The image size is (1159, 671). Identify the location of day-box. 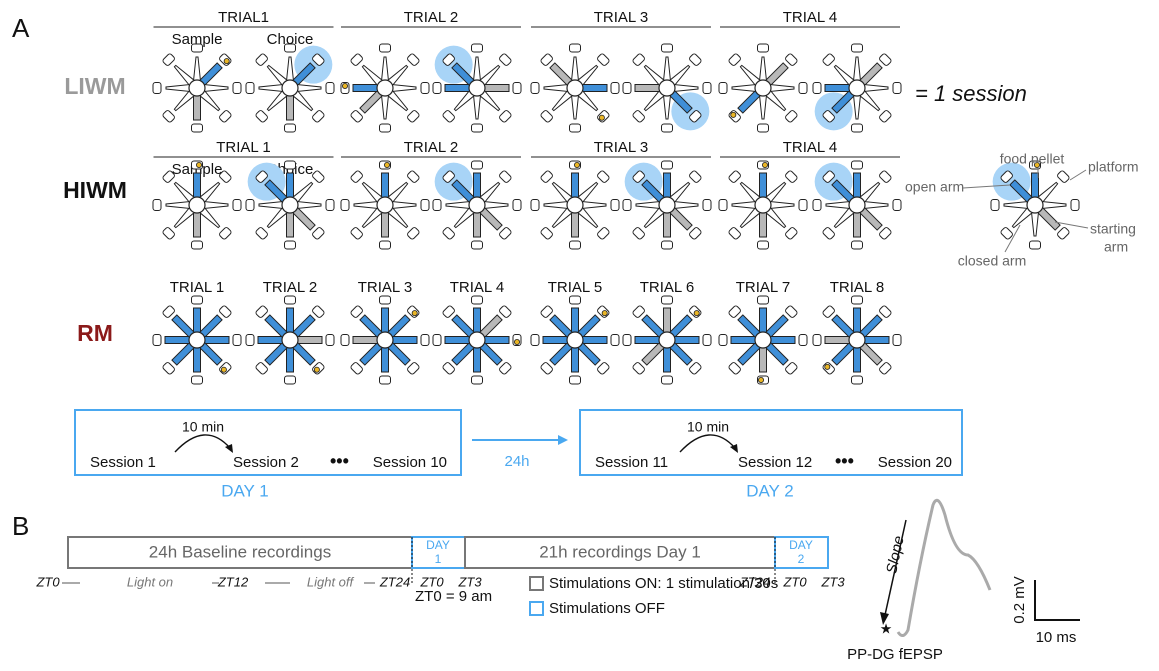
(771, 442).